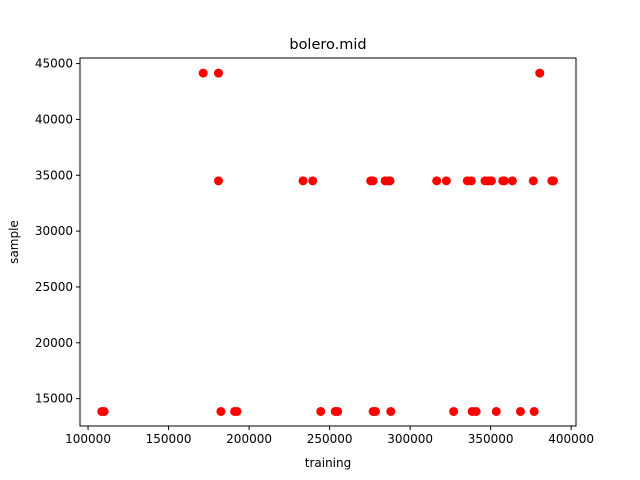  I want to click on y-tick-label: 20000, so click(54, 343).